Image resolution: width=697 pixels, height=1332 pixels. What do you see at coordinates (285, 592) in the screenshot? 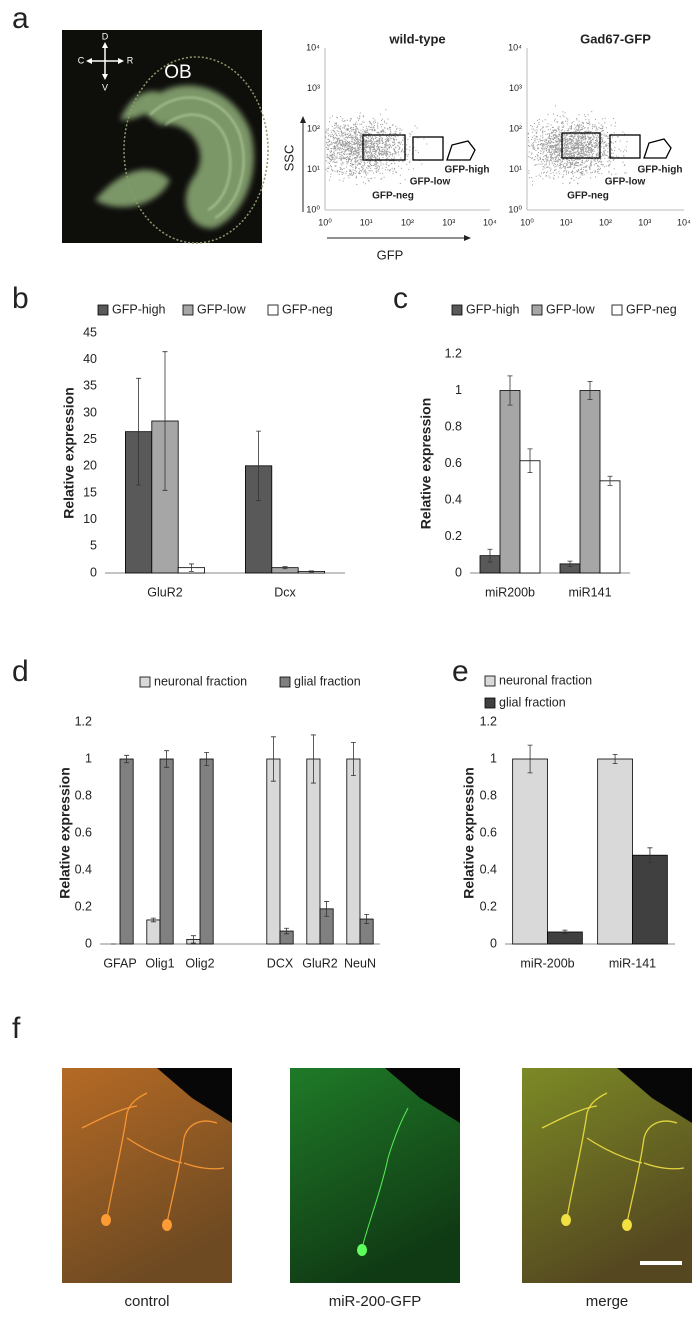
I see `x-tick-label: Dcx` at bounding box center [285, 592].